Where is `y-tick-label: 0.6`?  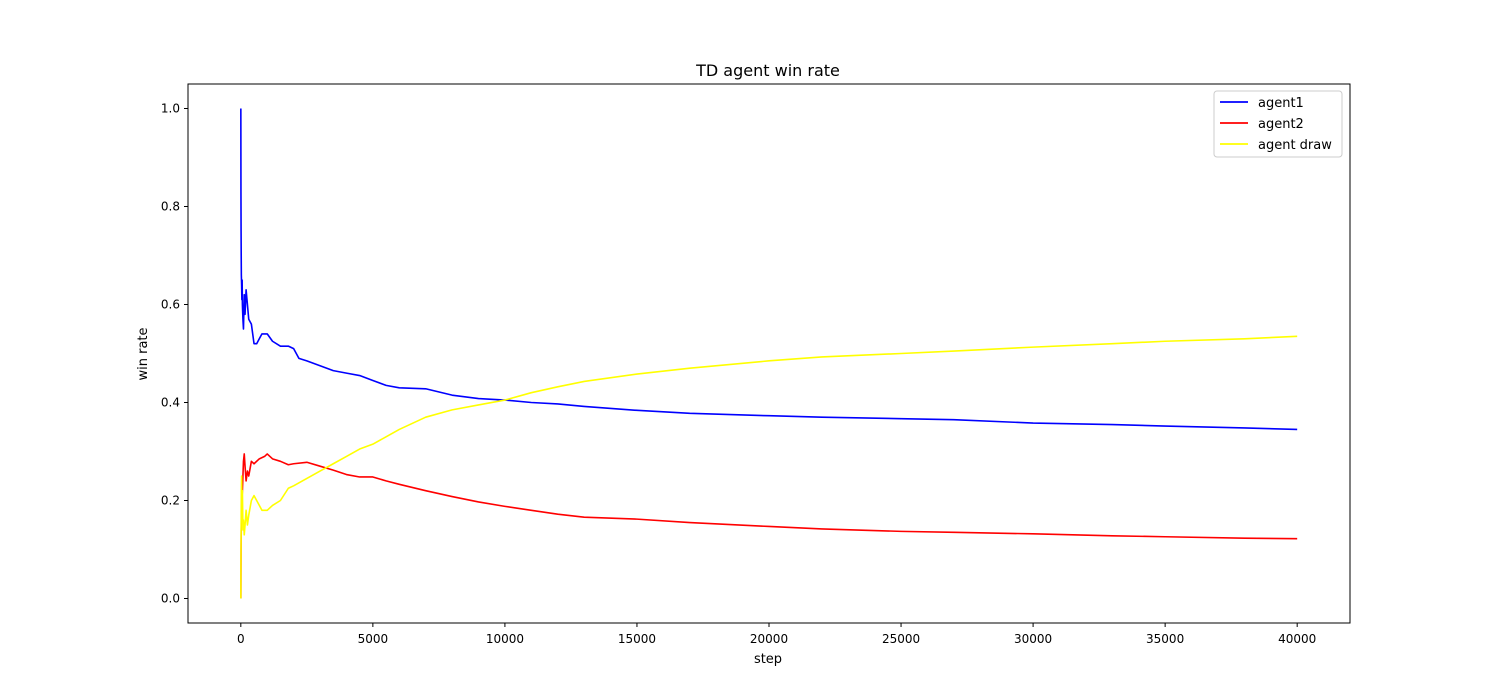 y-tick-label: 0.6 is located at coordinates (170, 305).